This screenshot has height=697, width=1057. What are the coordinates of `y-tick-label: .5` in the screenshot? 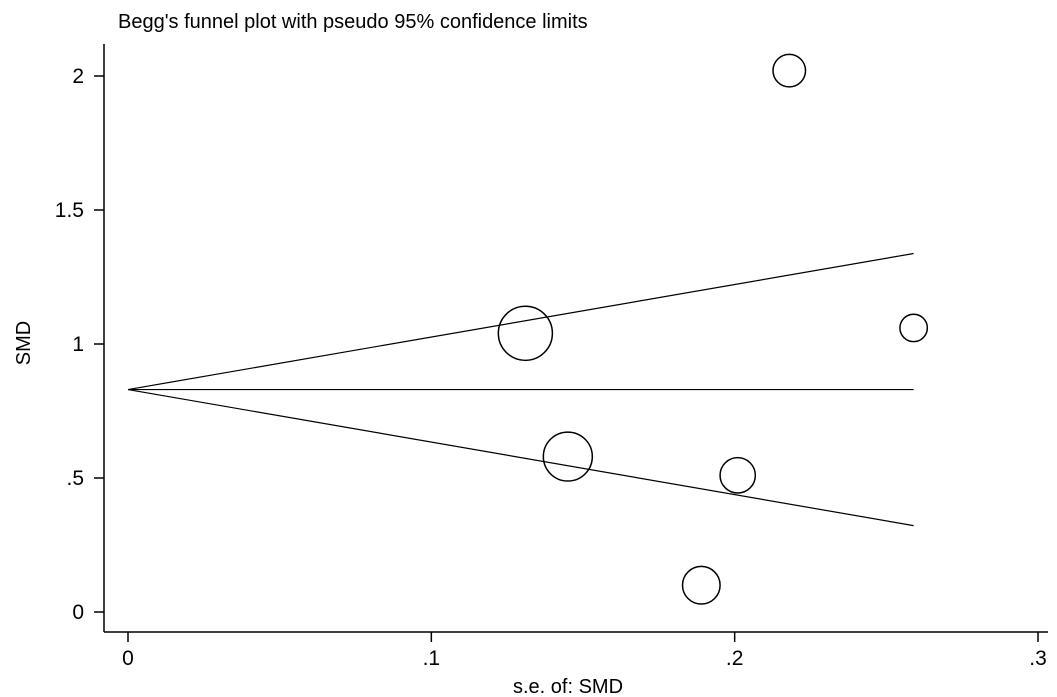 It's located at (75, 478).